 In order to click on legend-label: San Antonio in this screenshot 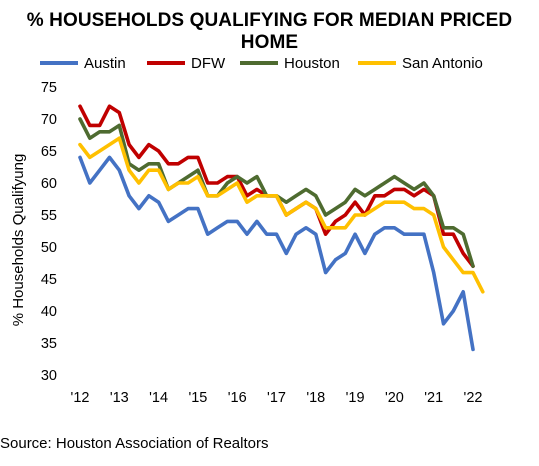, I will do `click(442, 63)`.